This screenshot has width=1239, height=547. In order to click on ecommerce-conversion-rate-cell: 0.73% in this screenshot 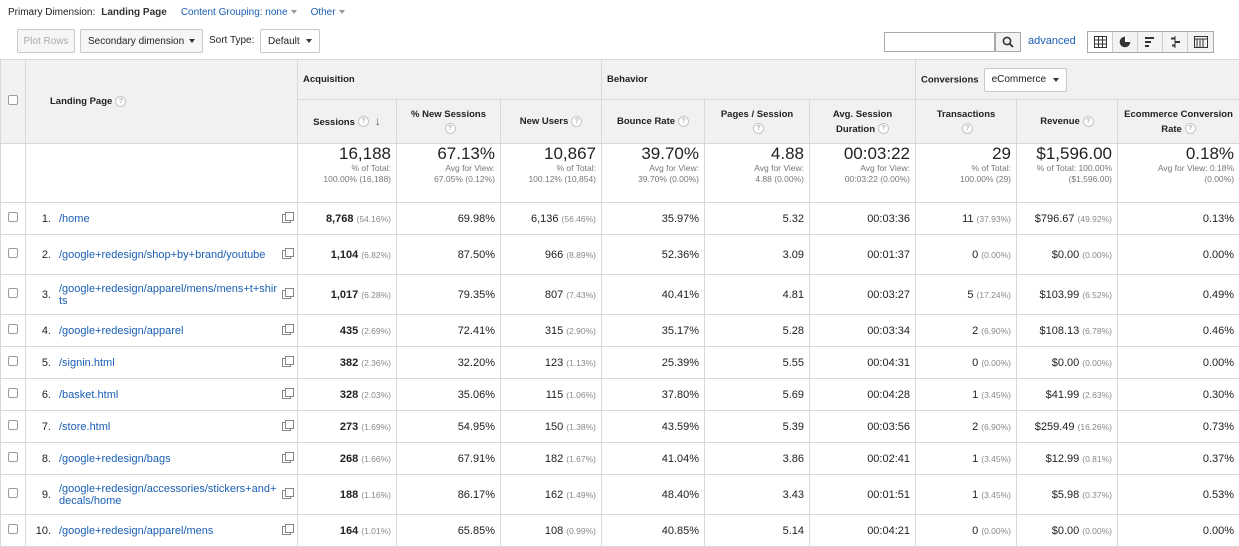, I will do `click(1178, 427)`.